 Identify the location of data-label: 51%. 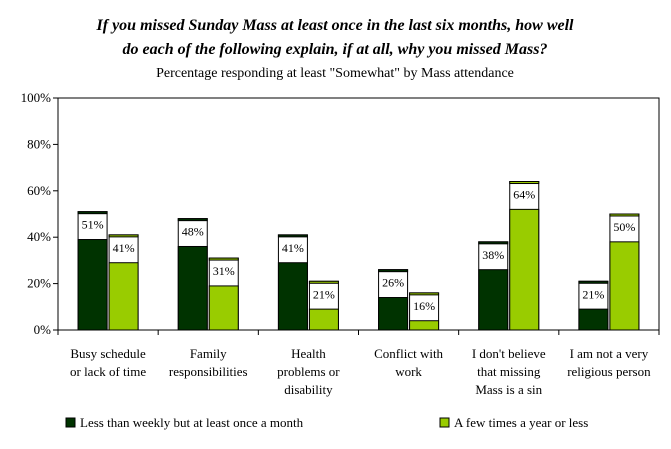
(93, 225).